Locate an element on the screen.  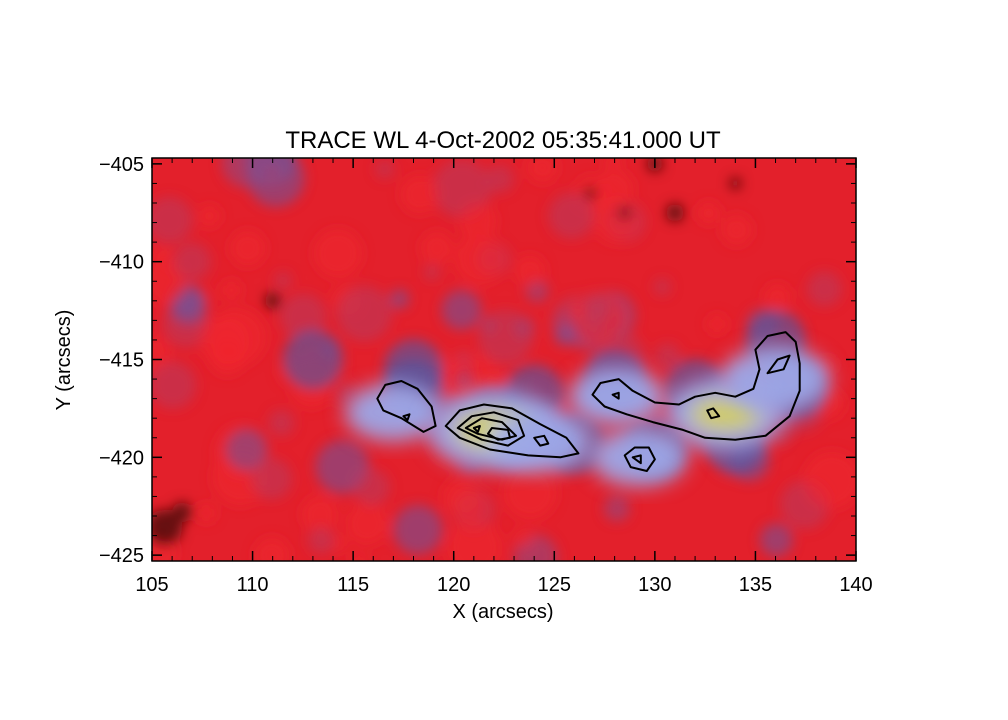
chart-title: TRACE WL 4-Oct-2002 05:35:41.000 UT is located at coordinates (503, 140).